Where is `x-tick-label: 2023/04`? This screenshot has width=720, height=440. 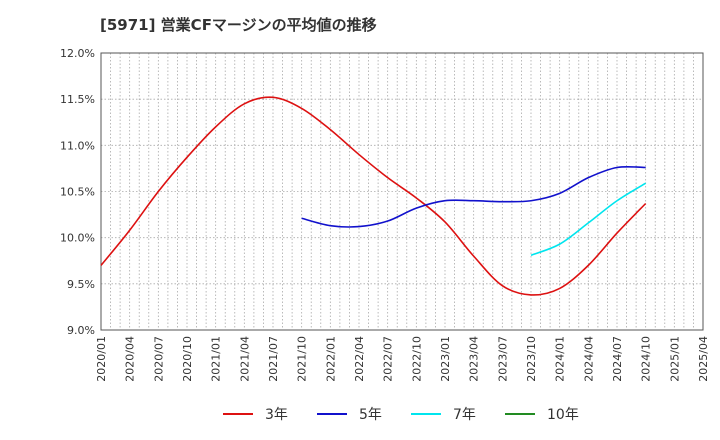 x-tick-label: 2023/04 is located at coordinates (474, 359).